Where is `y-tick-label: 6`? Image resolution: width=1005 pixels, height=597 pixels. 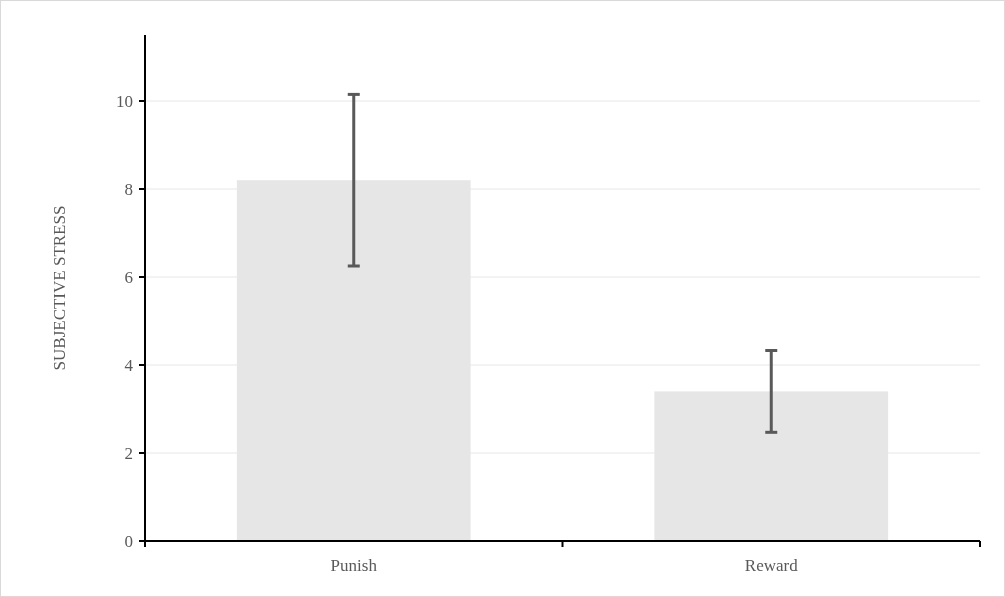 y-tick-label: 6 is located at coordinates (128, 277).